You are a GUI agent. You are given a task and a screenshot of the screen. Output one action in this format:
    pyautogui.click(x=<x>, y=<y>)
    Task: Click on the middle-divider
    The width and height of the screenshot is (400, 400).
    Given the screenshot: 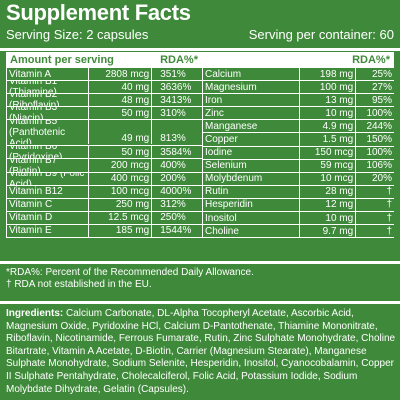 What is the action you would take?
    pyautogui.click(x=200, y=262)
    